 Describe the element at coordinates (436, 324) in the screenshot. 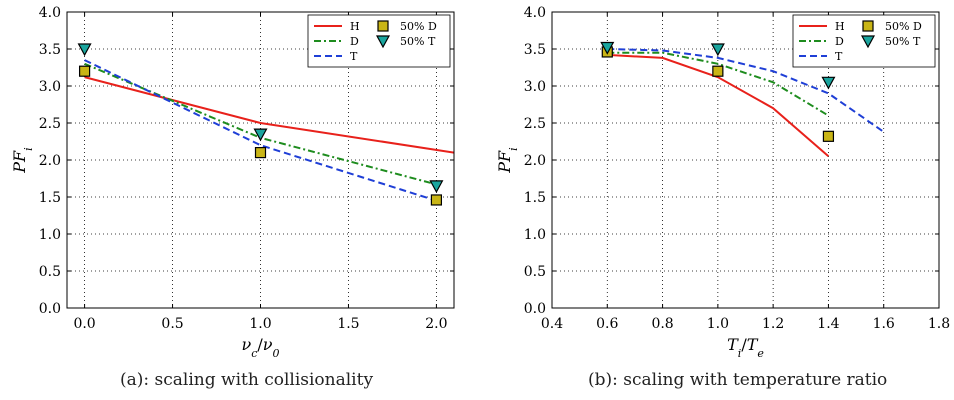

I see `xtick-label: 2.0` at that location.